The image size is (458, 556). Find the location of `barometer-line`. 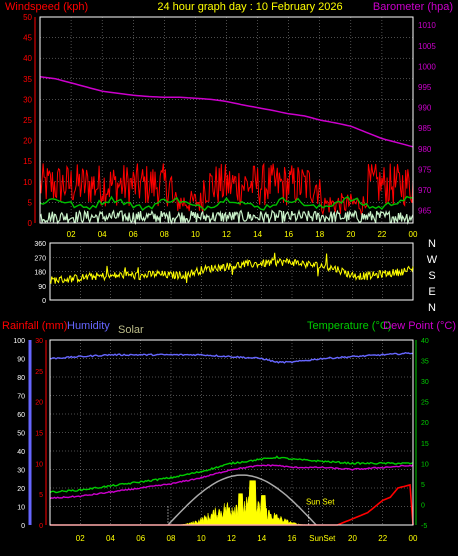

barometer-line is located at coordinates (226, 111).